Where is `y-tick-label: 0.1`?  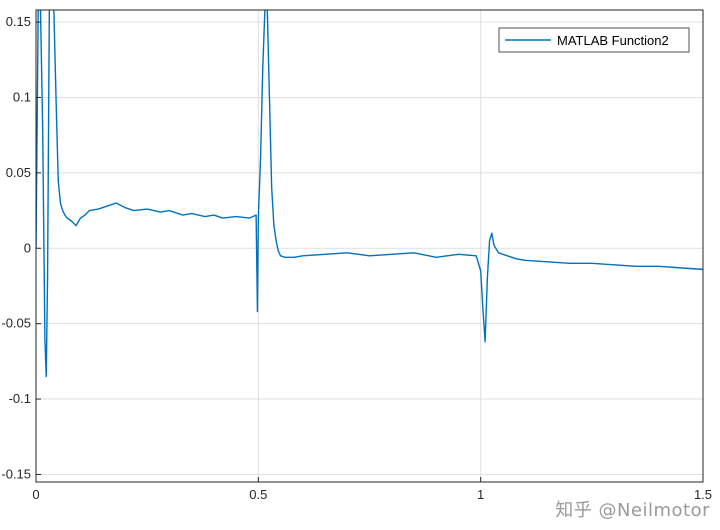
y-tick-label: 0.1 is located at coordinates (22, 96).